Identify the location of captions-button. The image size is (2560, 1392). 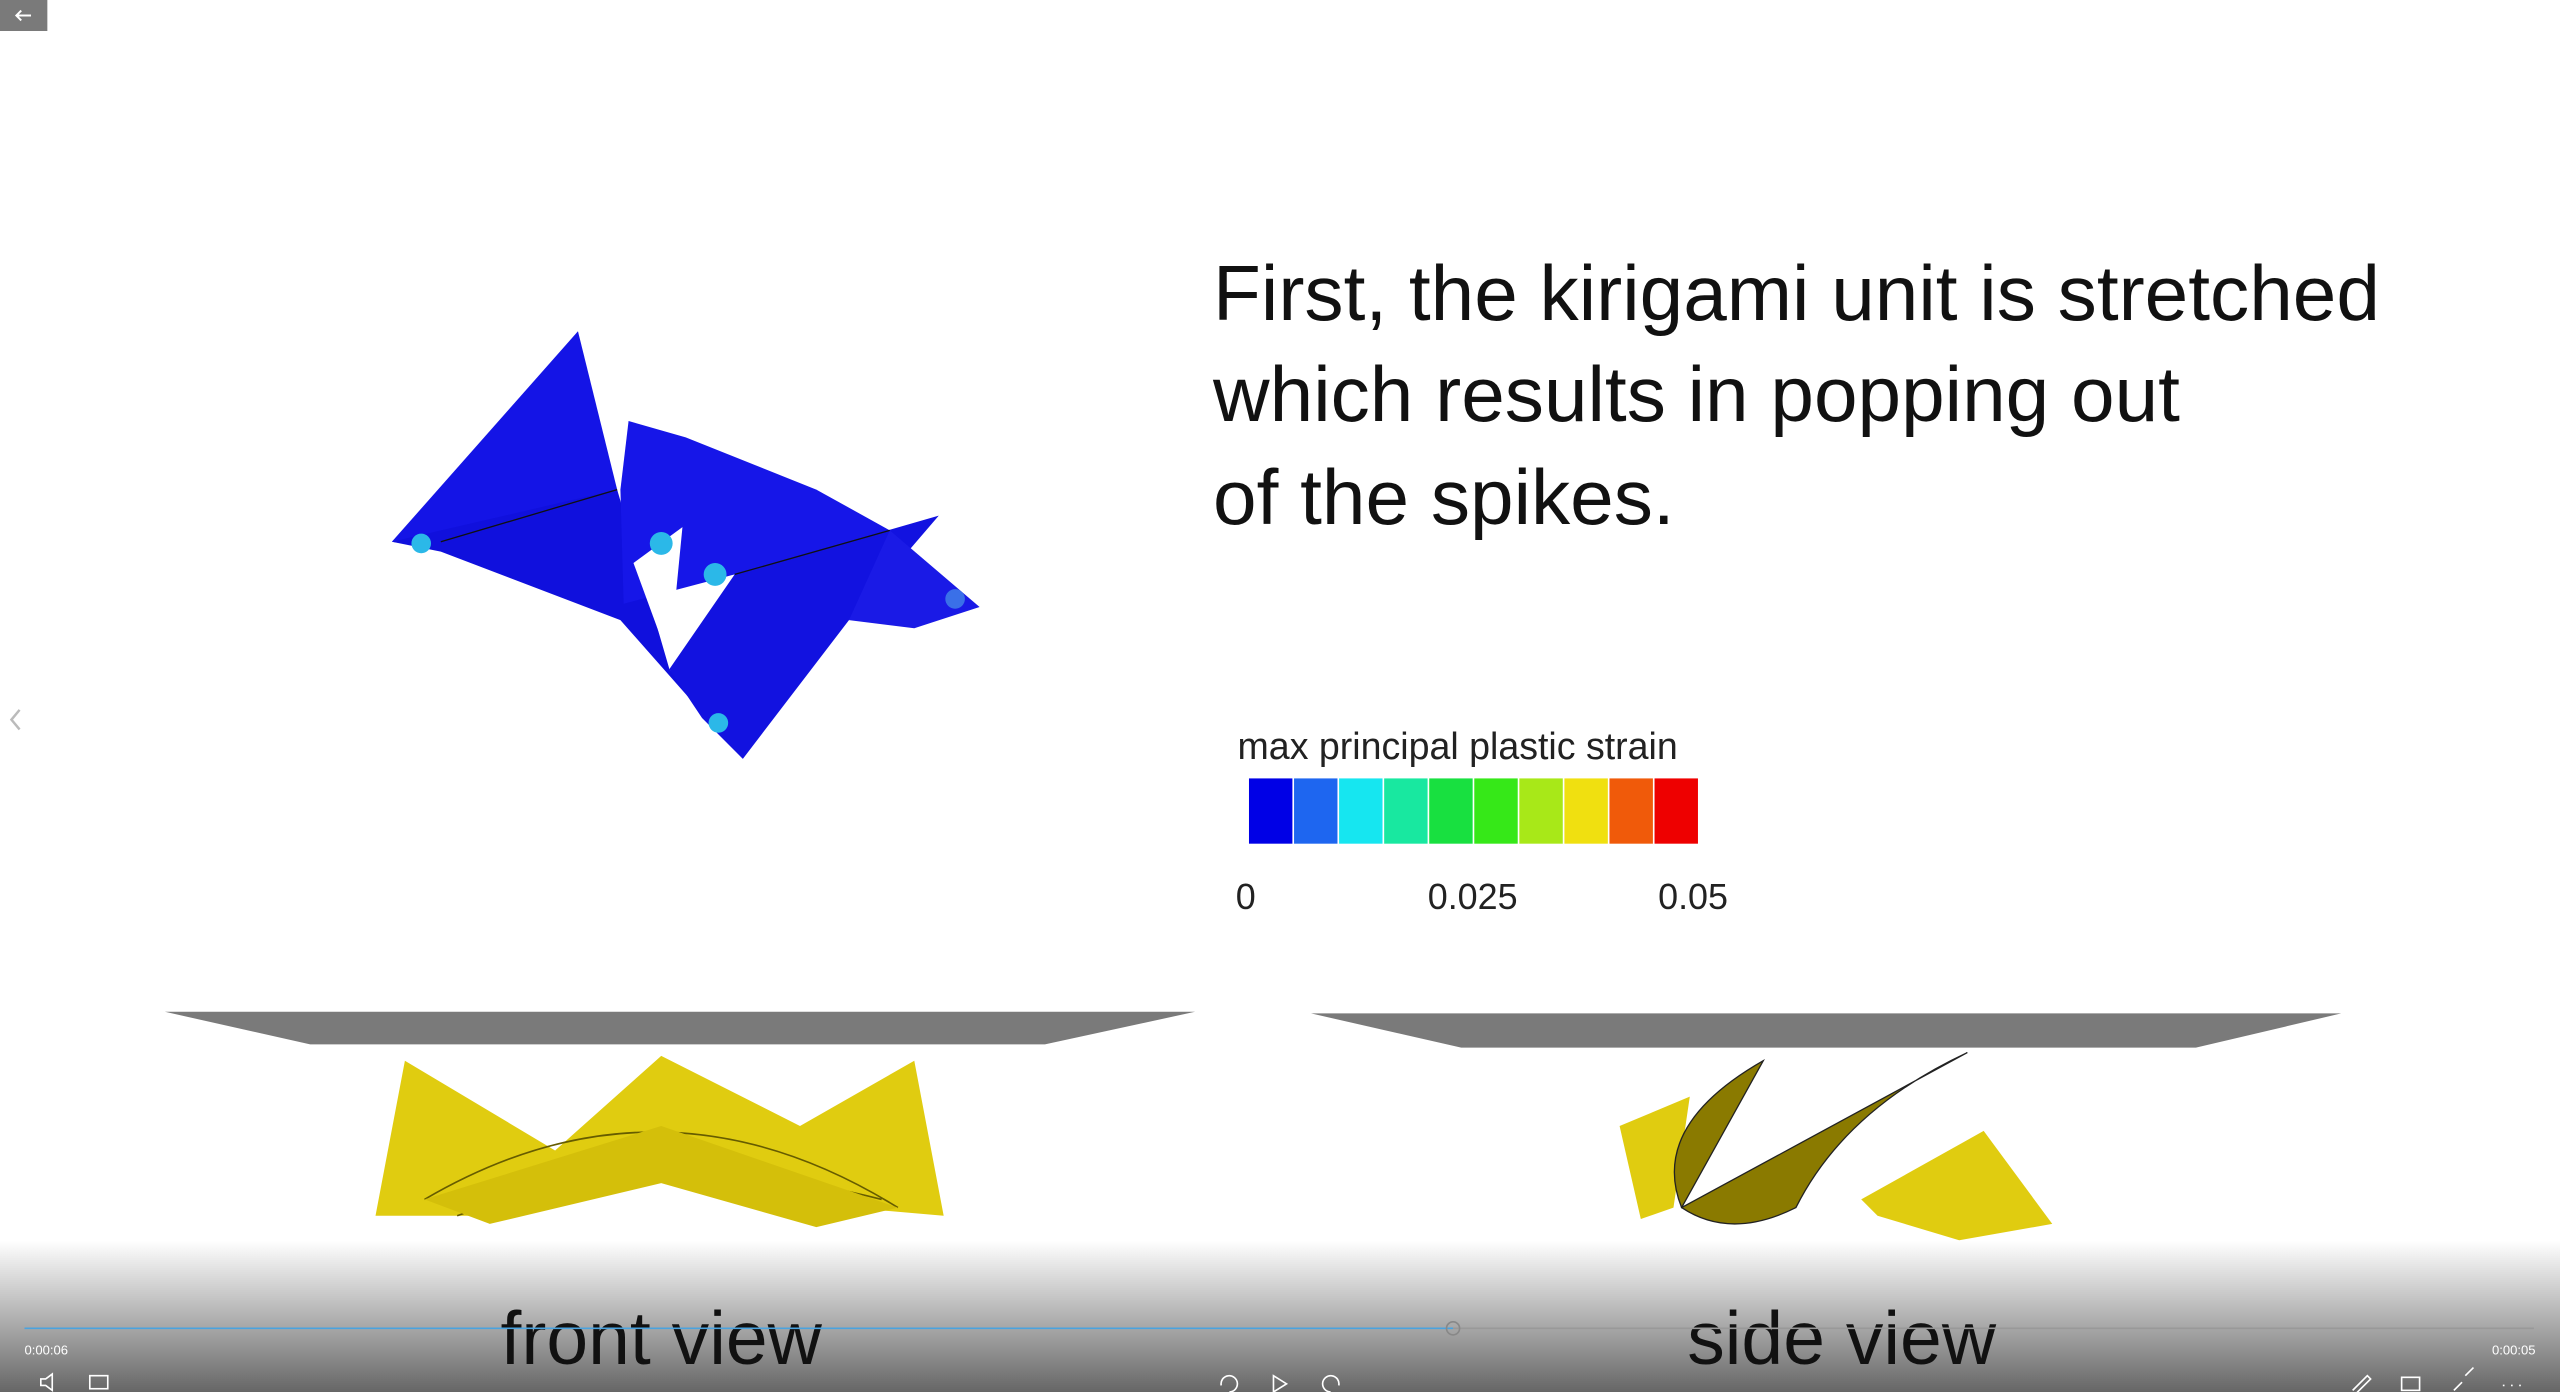
(98, 1382).